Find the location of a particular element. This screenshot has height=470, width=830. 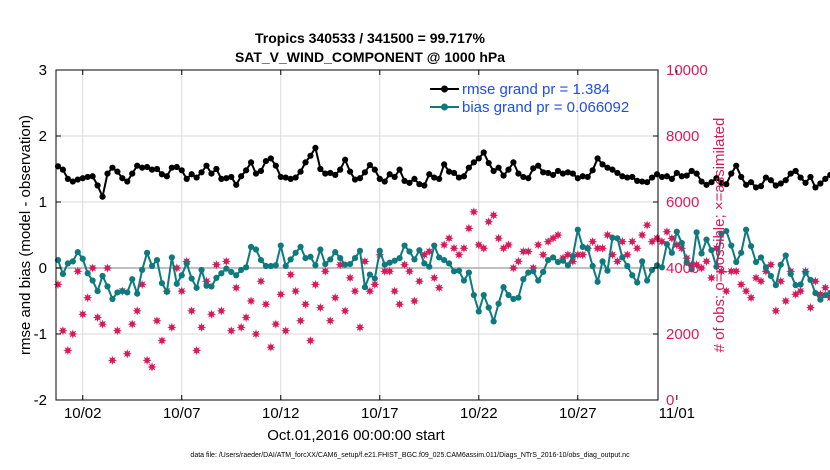

x-tick-label: 11/01 is located at coordinates (677, 413).